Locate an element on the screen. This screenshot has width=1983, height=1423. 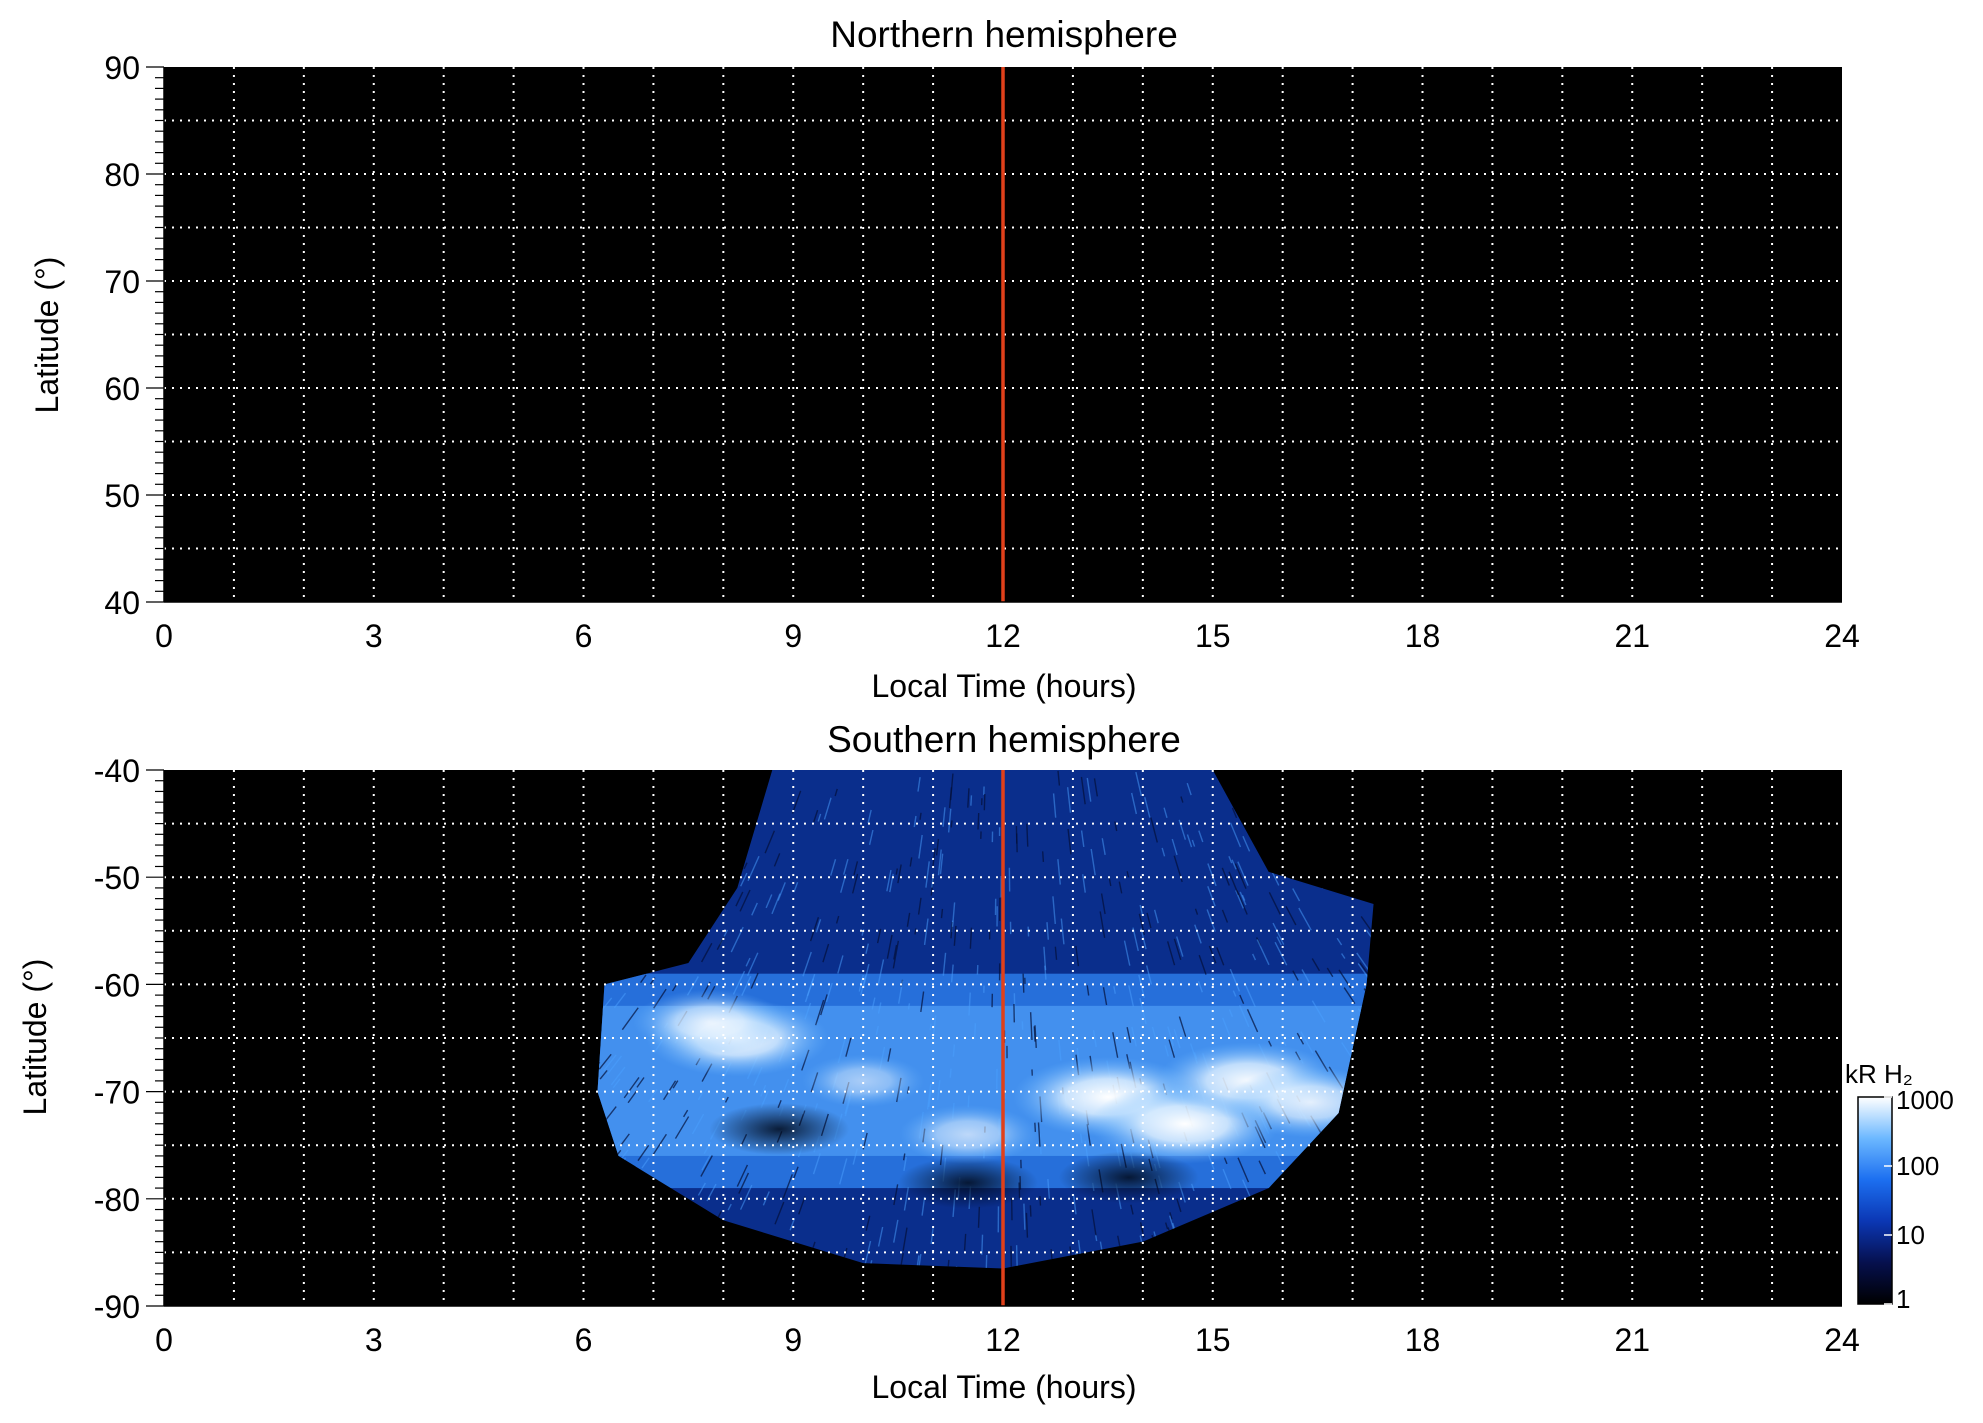
colorbar-tick-label: 10 is located at coordinates (1910, 1235).